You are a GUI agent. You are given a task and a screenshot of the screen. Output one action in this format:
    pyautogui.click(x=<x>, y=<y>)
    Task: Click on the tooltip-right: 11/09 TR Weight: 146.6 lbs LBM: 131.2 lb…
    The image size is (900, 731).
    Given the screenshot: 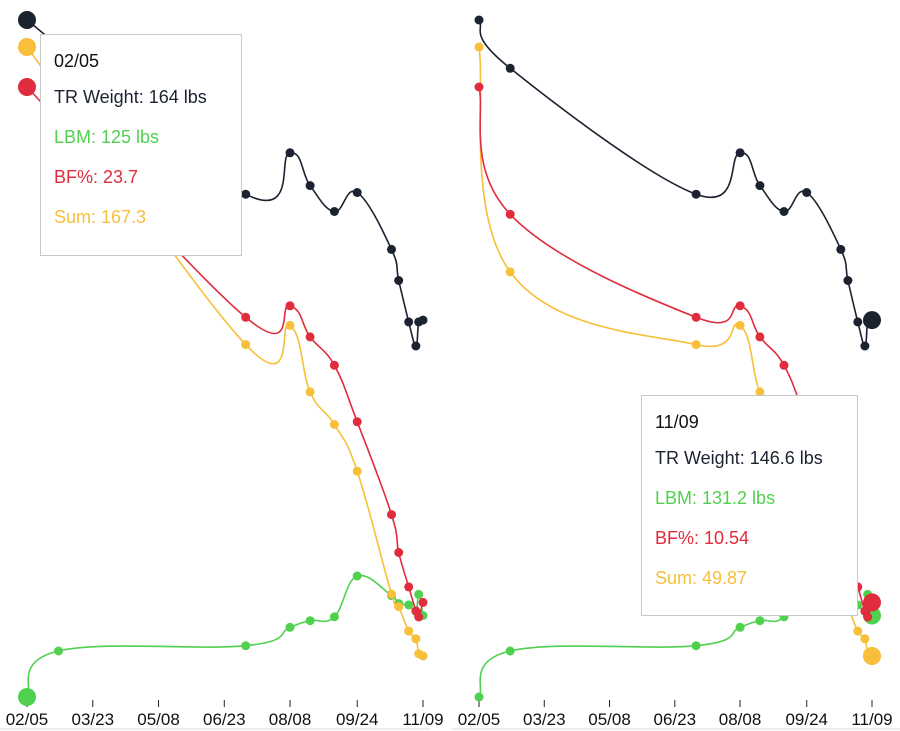 What is the action you would take?
    pyautogui.click(x=749, y=505)
    